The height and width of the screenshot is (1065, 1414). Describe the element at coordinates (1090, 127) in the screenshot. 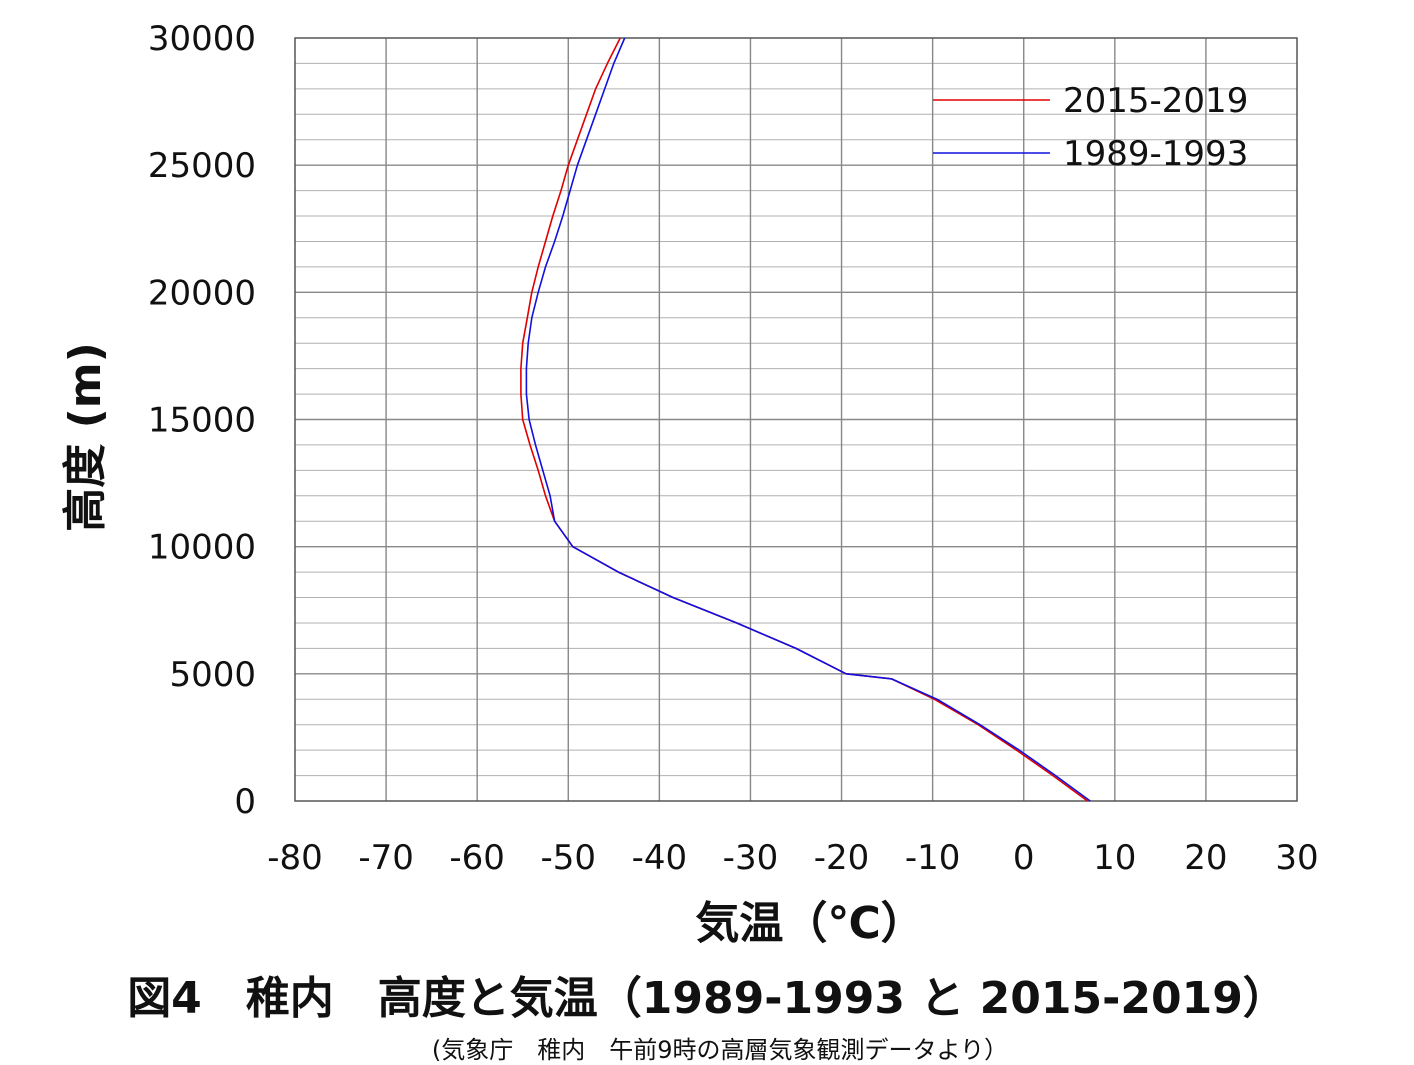

I see `legend: 2015-2019 1989-1993` at that location.